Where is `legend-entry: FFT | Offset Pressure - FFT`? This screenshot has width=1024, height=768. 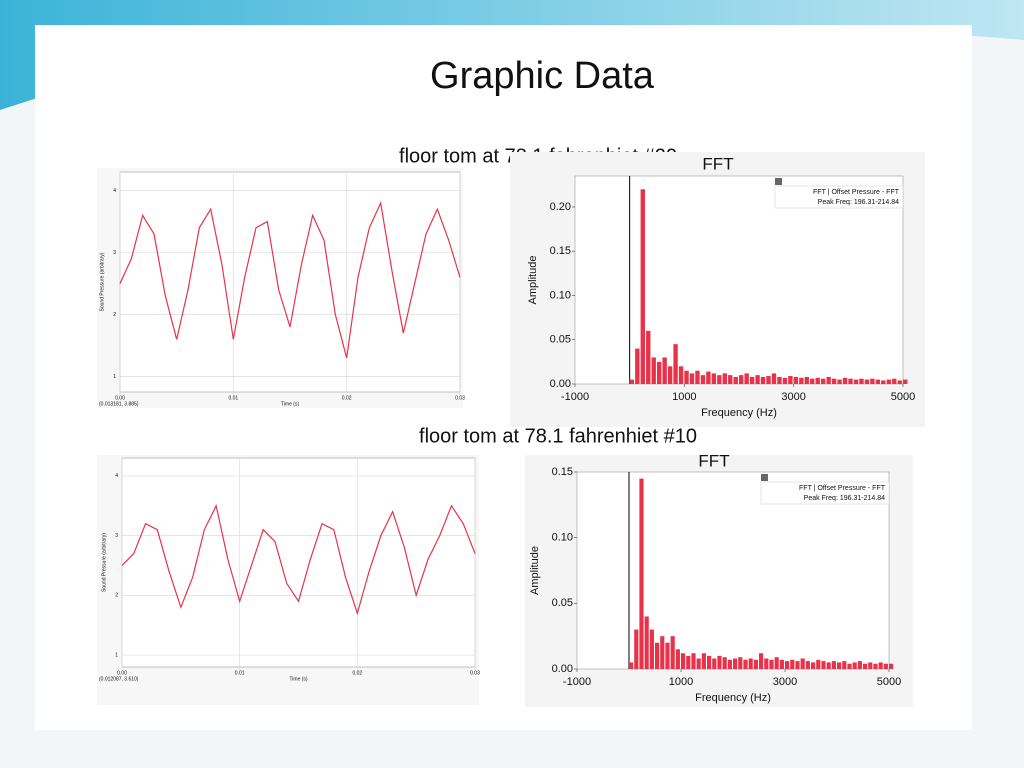 legend-entry: FFT | Offset Pressure - FFT is located at coordinates (856, 192).